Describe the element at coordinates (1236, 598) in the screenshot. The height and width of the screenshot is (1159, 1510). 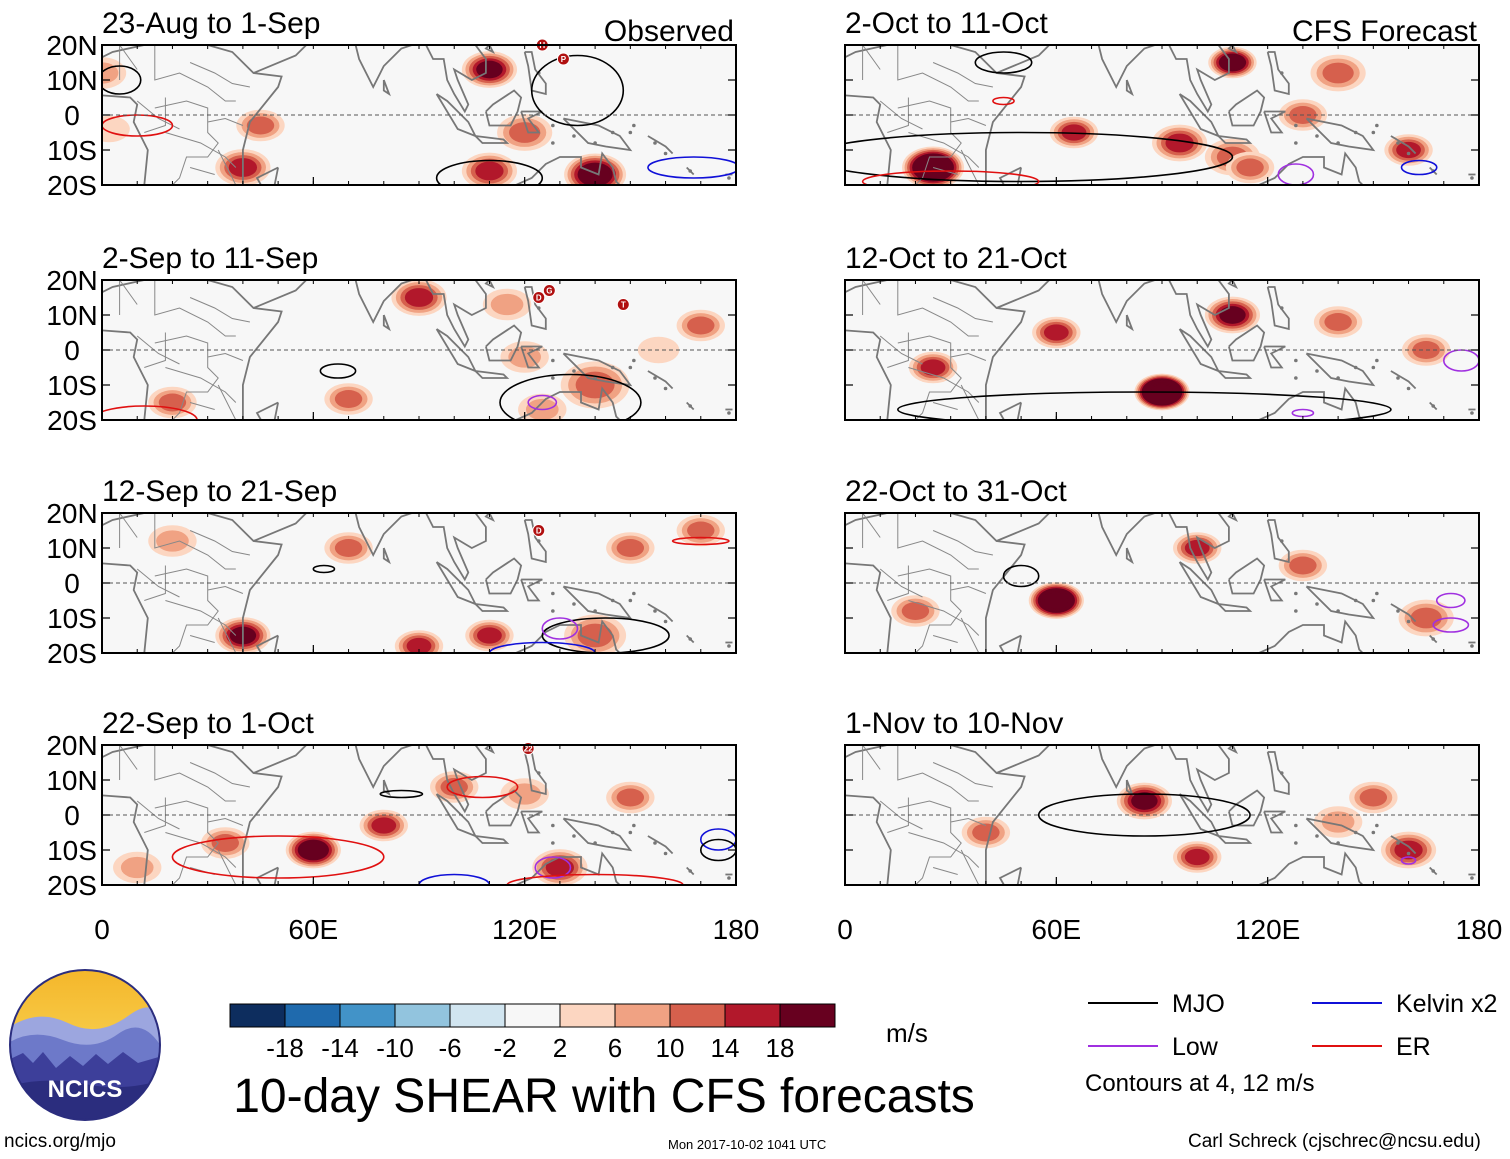
I see `wave-contours` at that location.